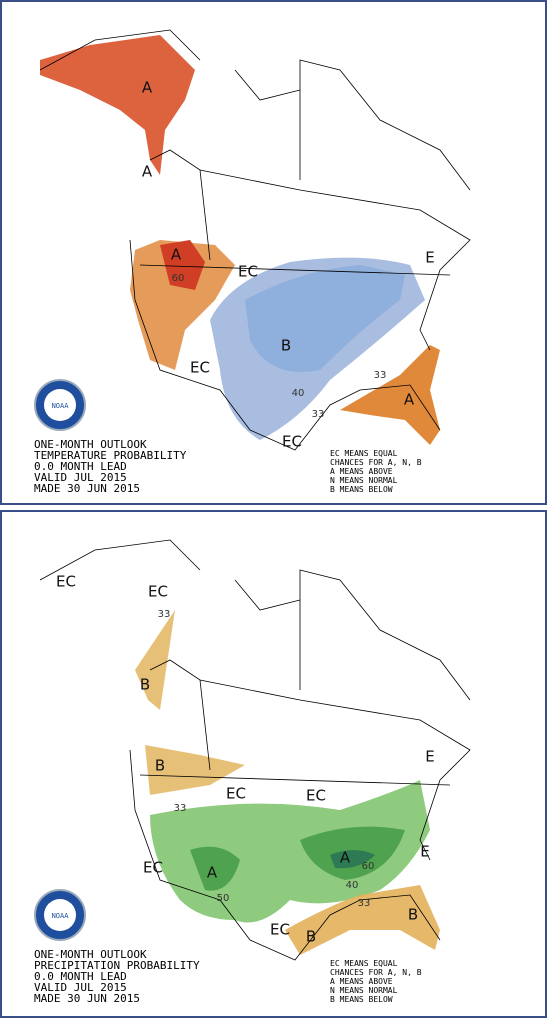  What do you see at coordinates (110, 455) in the screenshot?
I see `outlook-text: TEMPERATURE PROBABILITY` at bounding box center [110, 455].